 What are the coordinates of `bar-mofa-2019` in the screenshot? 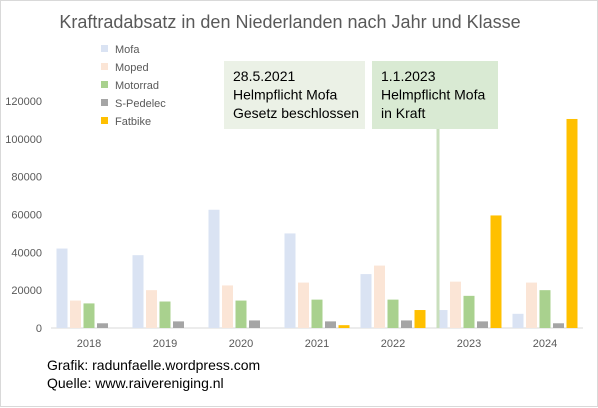 It's located at (138, 291).